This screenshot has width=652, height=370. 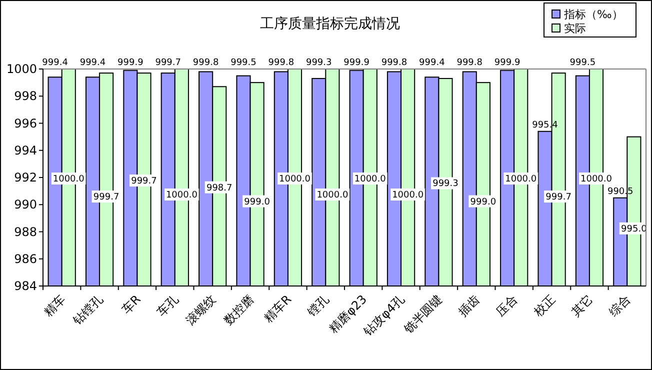 What do you see at coordinates (25, 96) in the screenshot?
I see `y-tick-label: 998` at bounding box center [25, 96].